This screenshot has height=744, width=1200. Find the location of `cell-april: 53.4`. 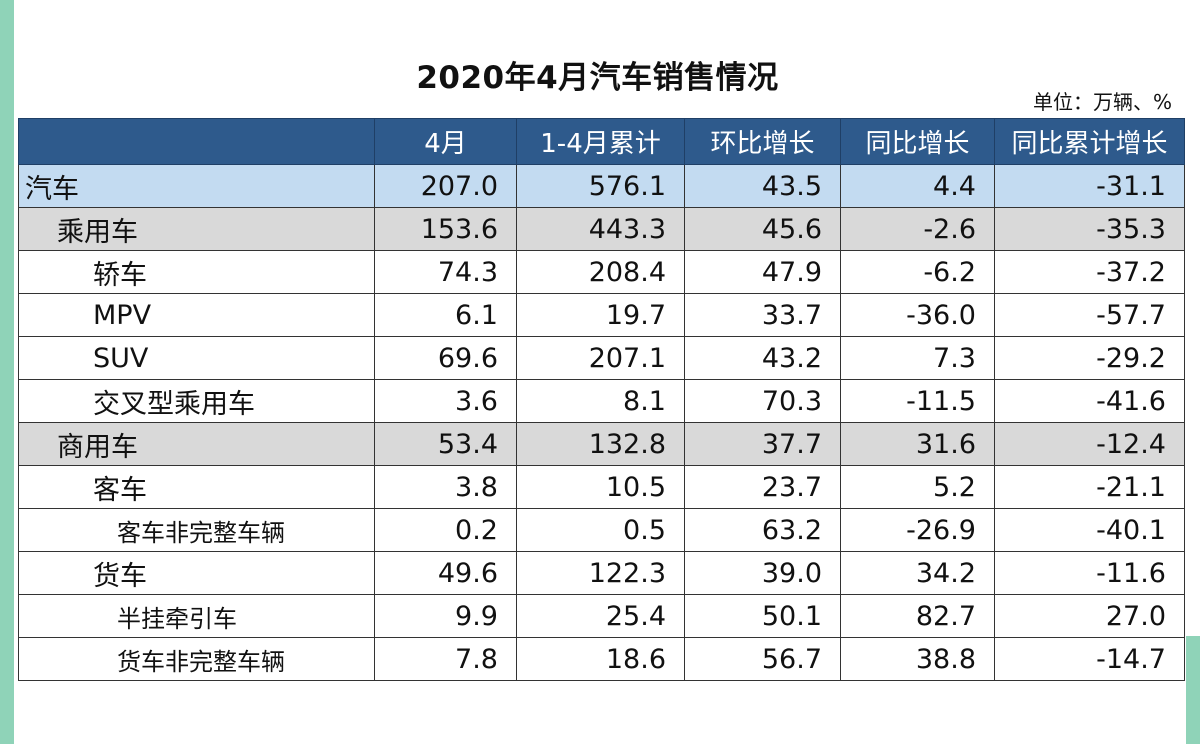

cell-april: 53.4 is located at coordinates (445, 444).